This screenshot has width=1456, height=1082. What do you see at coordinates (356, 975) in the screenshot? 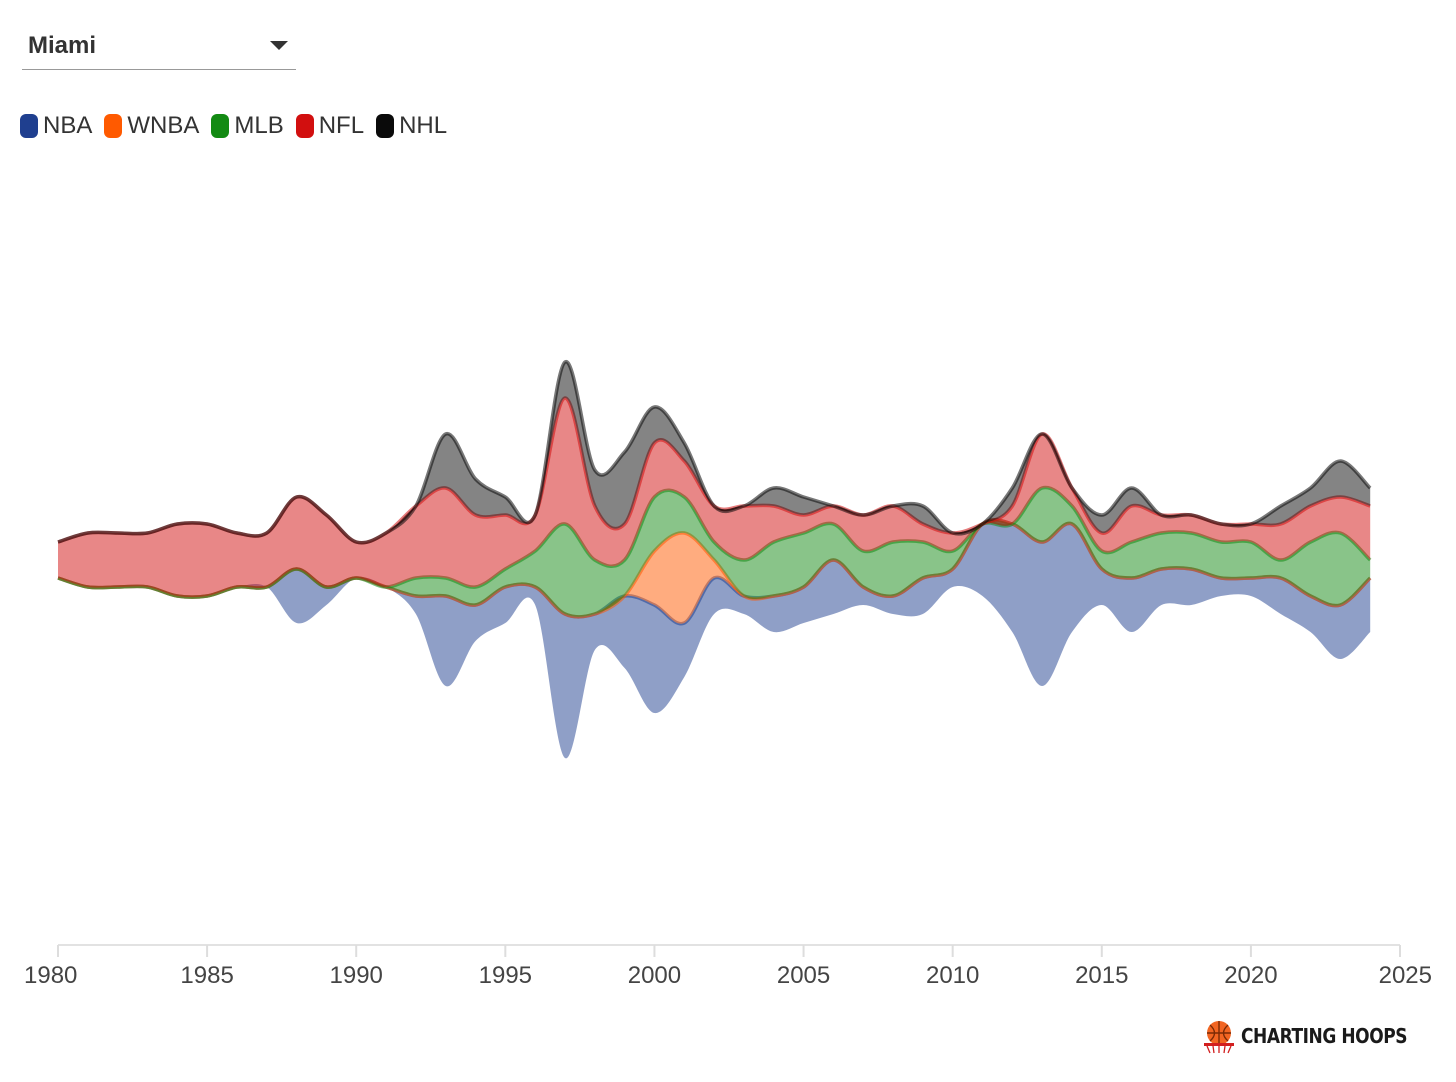
I see `x-tick-label: 1990` at bounding box center [356, 975].